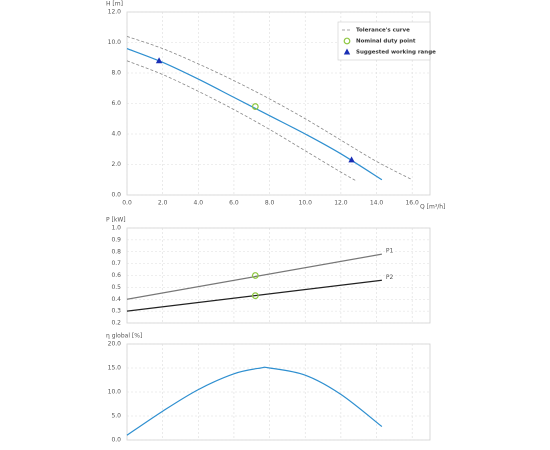 This screenshot has height=450, width=550. I want to click on y-tick-label: 0.6, so click(116, 275).